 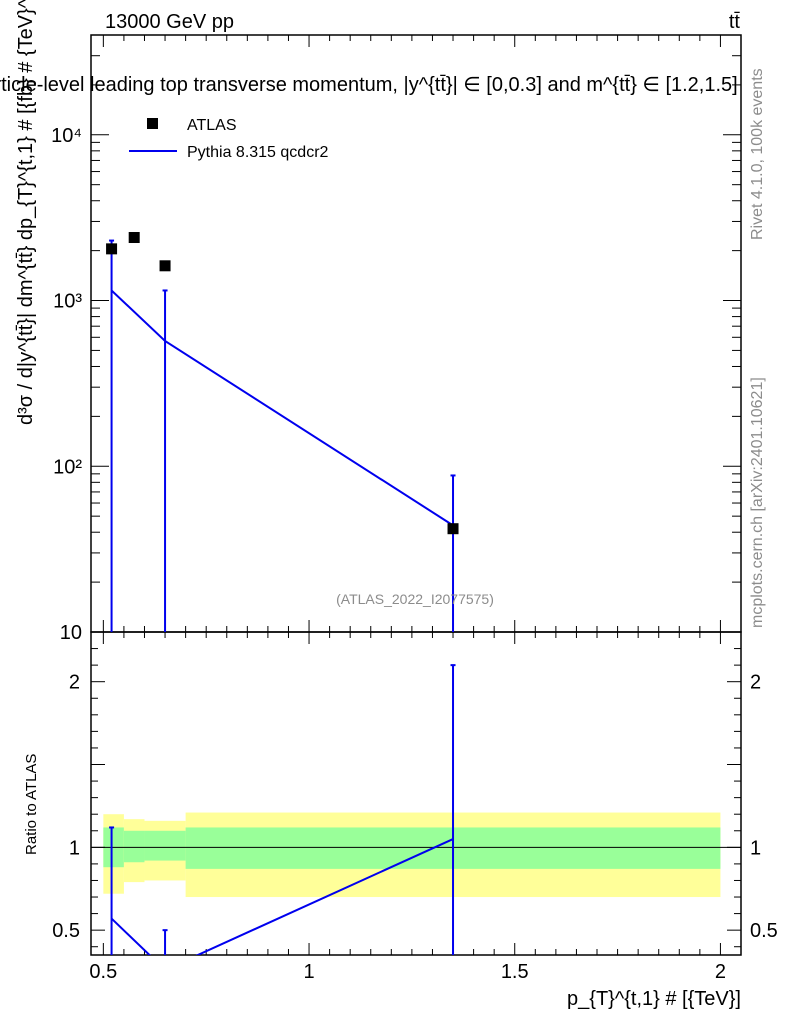 I want to click on legend-pythia-label: Pythia 8.315 qcdcr2, so click(x=258, y=152).